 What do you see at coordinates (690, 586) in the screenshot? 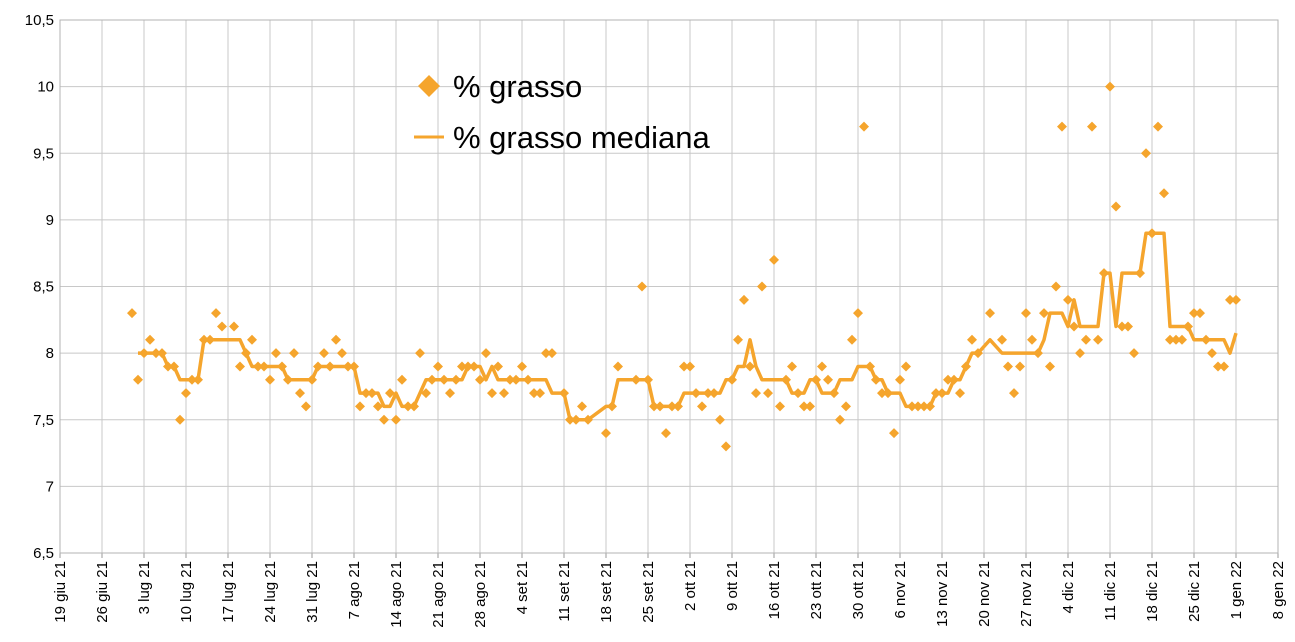
I see `x-tick-label: 2 ott 21` at bounding box center [690, 586].